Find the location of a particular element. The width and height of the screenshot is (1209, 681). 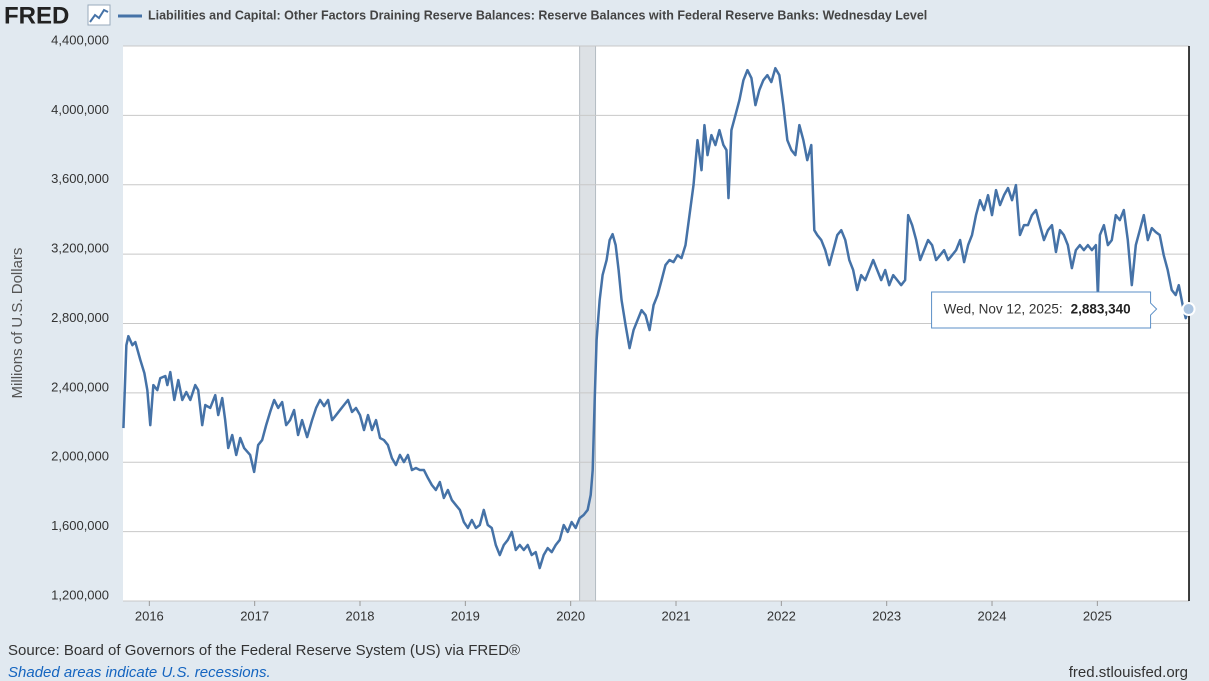

y-tick-label: 4,400,000 is located at coordinates (80, 39).